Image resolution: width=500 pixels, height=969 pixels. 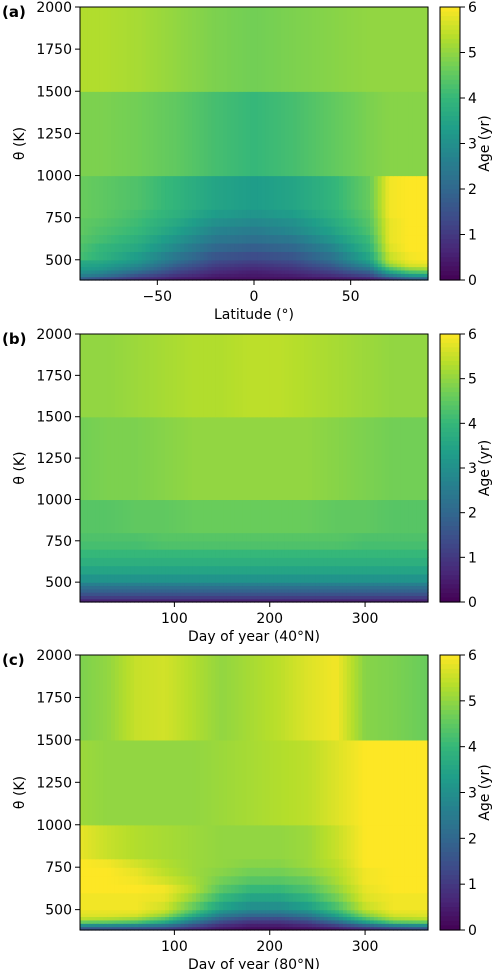 What do you see at coordinates (365, 947) in the screenshot?
I see `x-tick-label: 300` at bounding box center [365, 947].